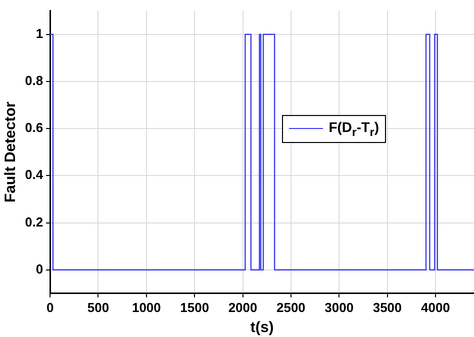  Describe the element at coordinates (195, 307) in the screenshot. I see `x-tick-label: 1500` at that location.